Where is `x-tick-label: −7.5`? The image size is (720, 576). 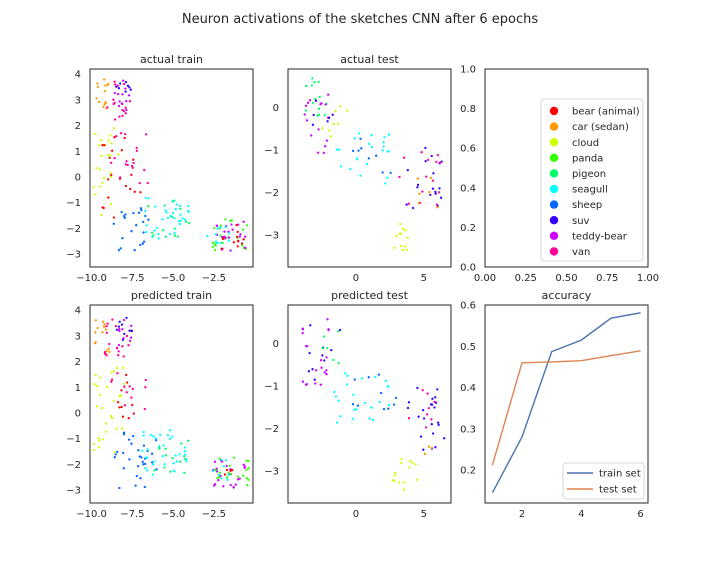 x-tick-label: −7.5 is located at coordinates (132, 278).